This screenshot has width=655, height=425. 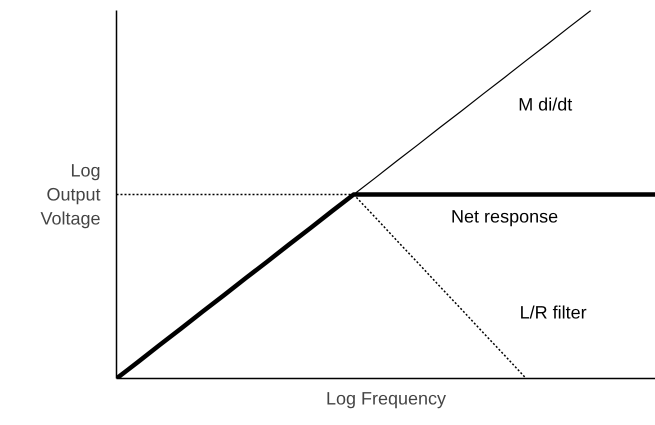 What do you see at coordinates (386, 398) in the screenshot?
I see `x-axis-title: Log Frequency` at bounding box center [386, 398].